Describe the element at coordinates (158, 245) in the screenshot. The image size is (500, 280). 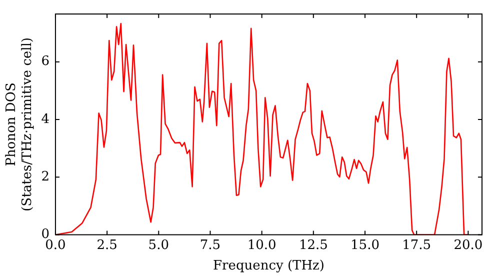
I see `x-tick-label: 5.0` at that location.